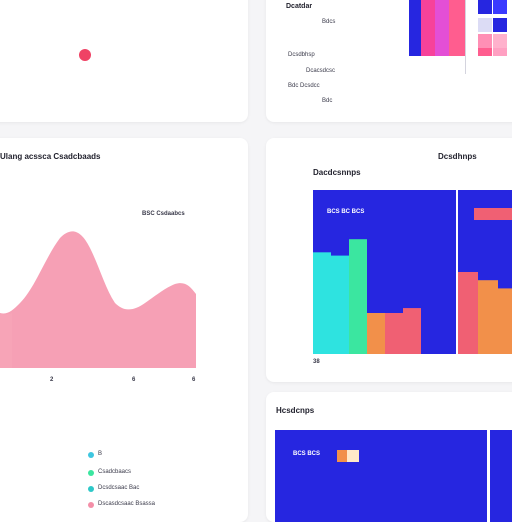 This screenshot has width=512, height=522. Describe the element at coordinates (394, 333) in the screenshot. I see `bar-E` at that location.